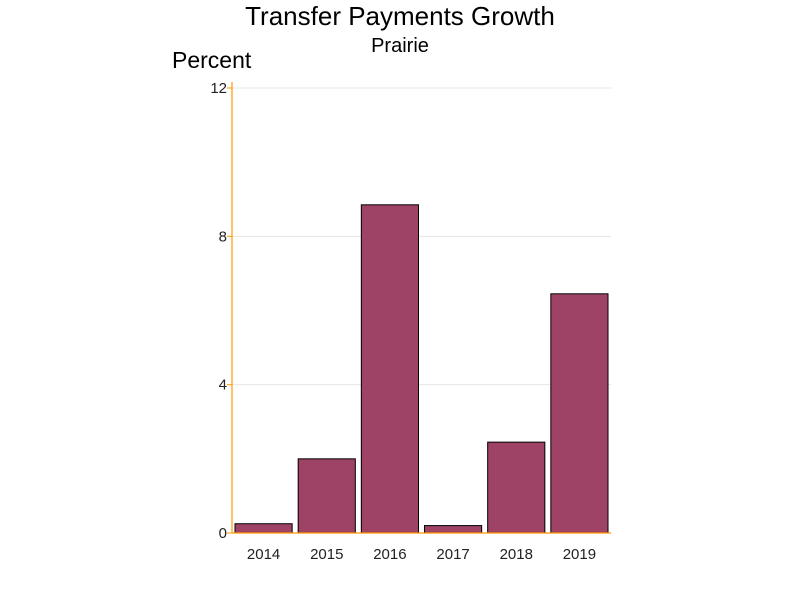  I want to click on x-tick-label: 2016, so click(389, 554).